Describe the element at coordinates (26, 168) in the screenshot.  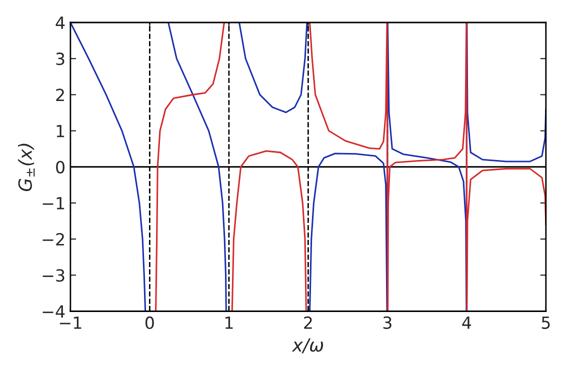
I see `y-axis-title: G$_{±}$(x)` at that location.